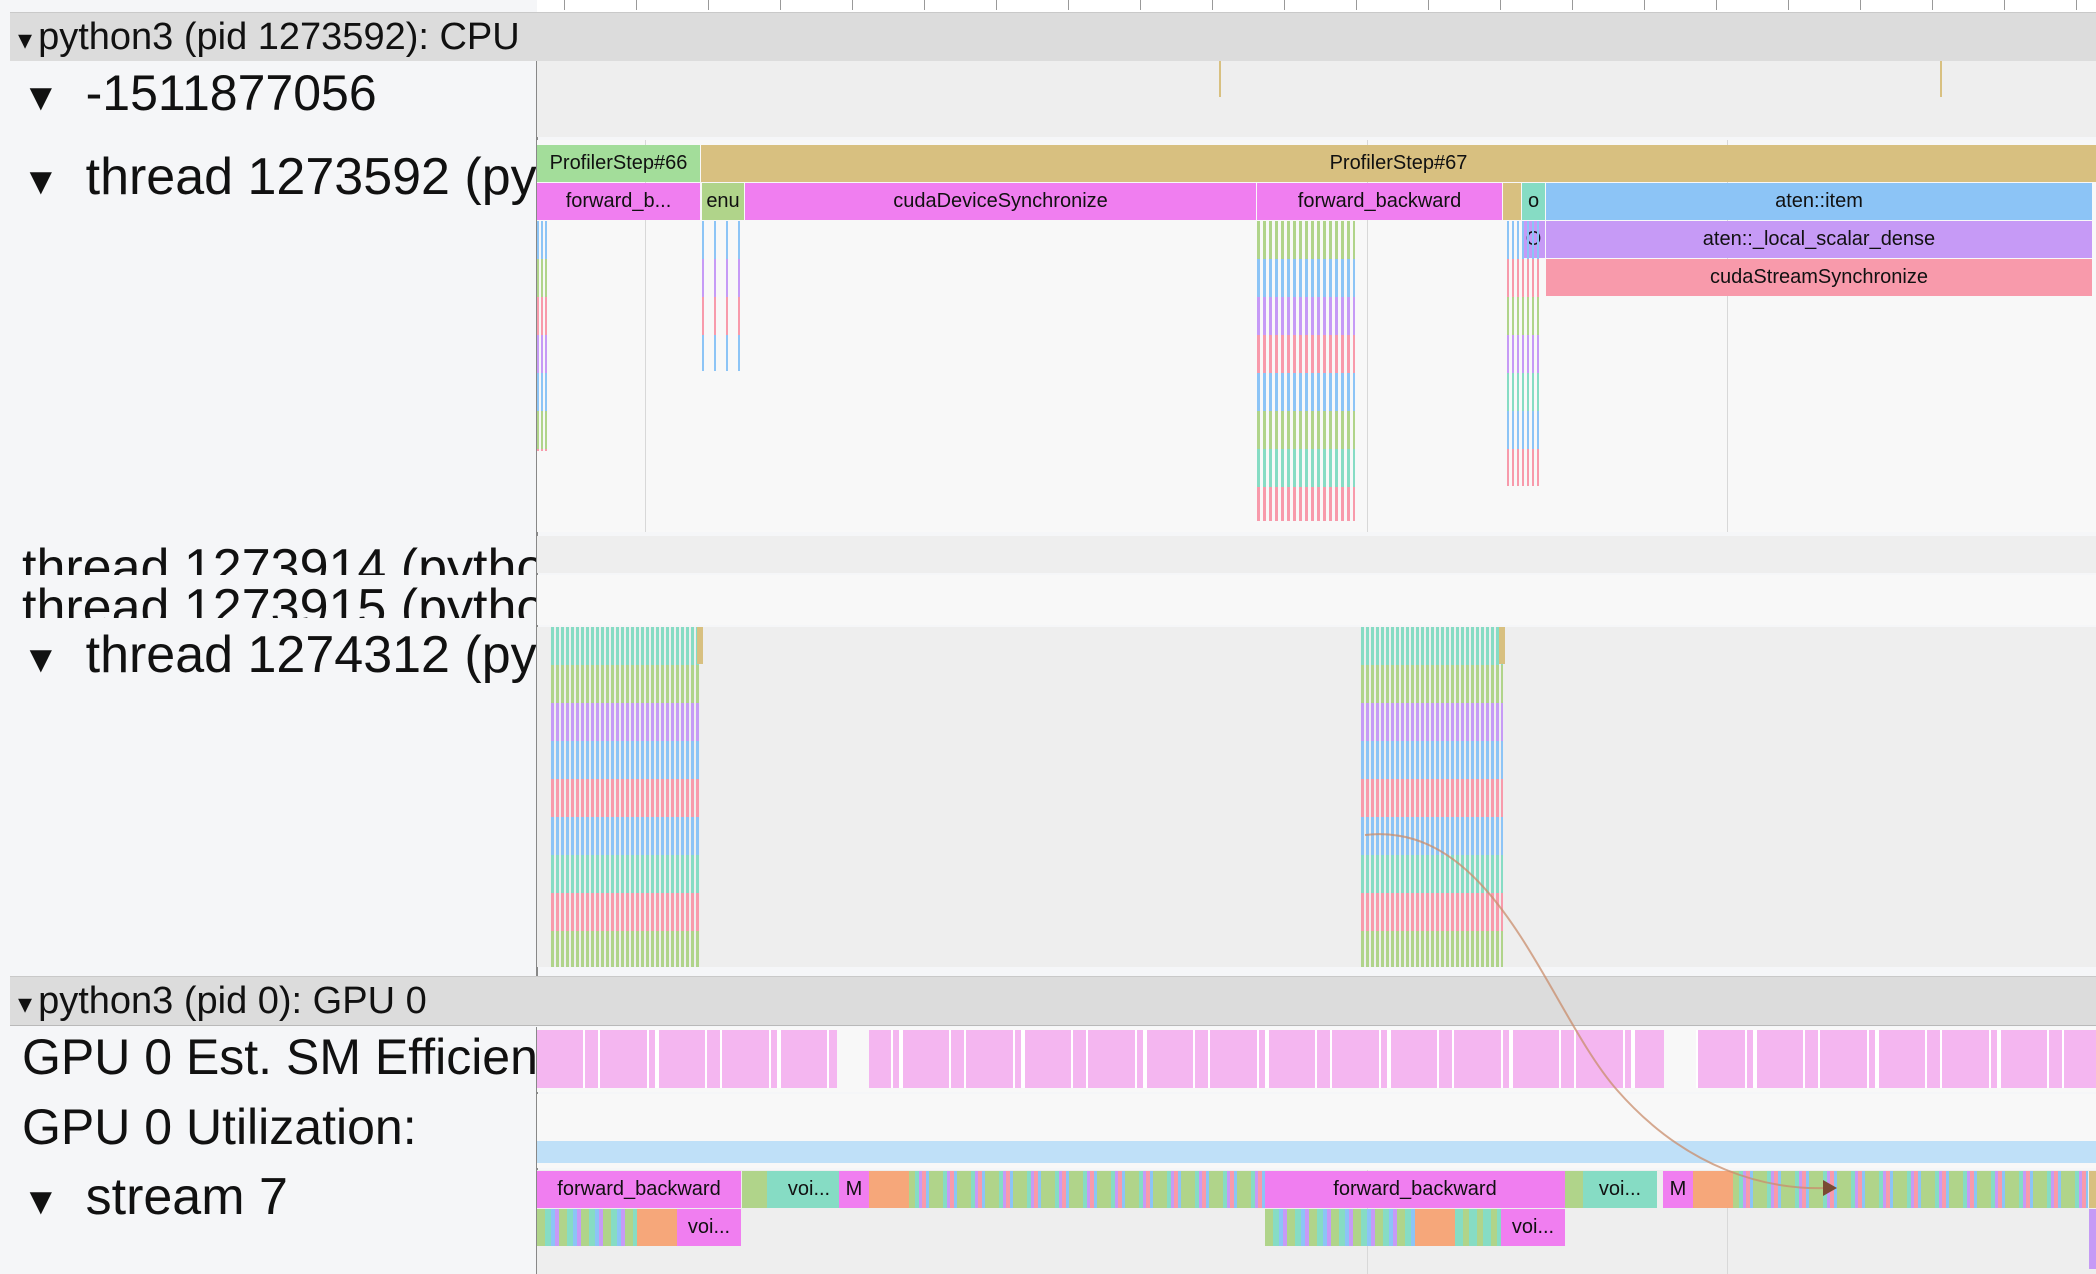  Describe the element at coordinates (279, 179) in the screenshot. I see `row-label-thread-main: ▼thread 1273592 (python3)` at that location.